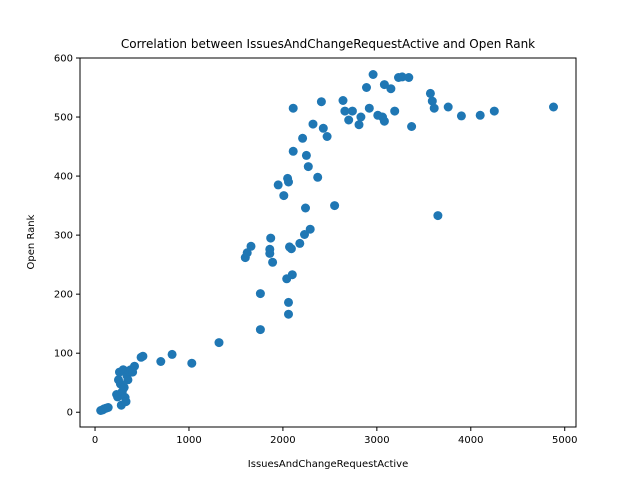 The image size is (640, 480). What do you see at coordinates (470, 440) in the screenshot?
I see `x-tick-label-4000: 4000` at bounding box center [470, 440].